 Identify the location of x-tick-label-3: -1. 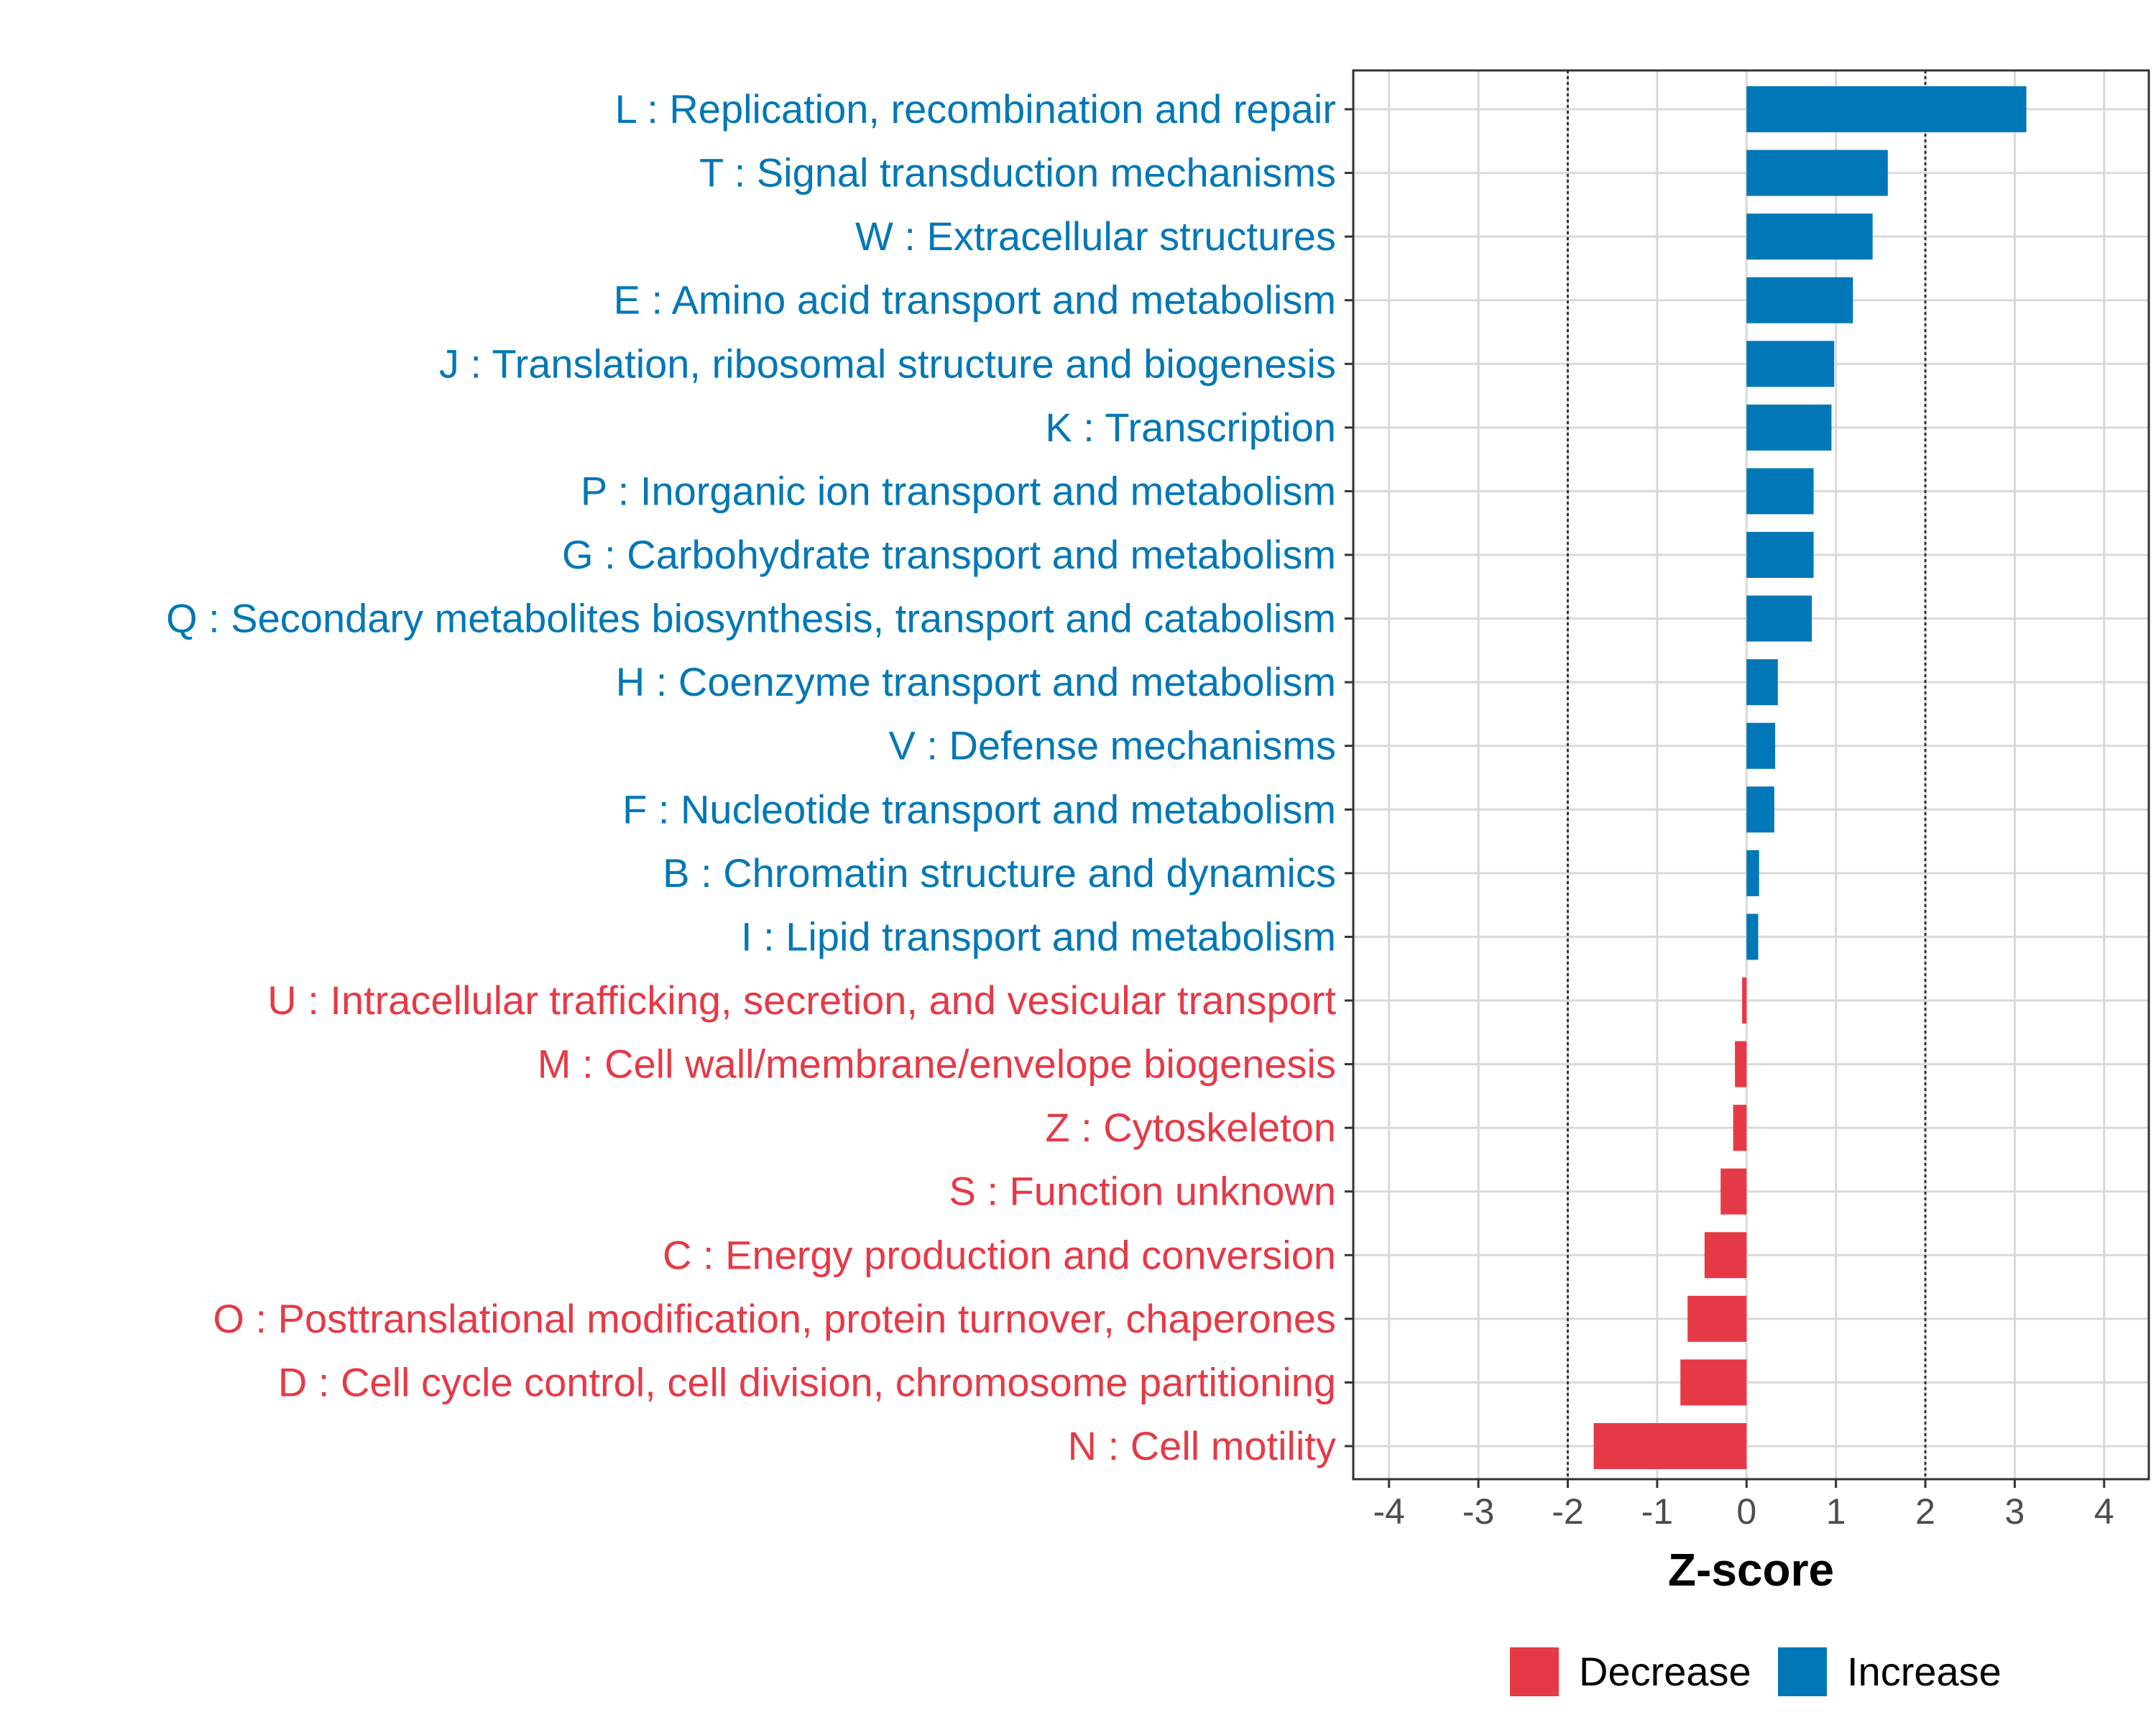
(1657, 1511).